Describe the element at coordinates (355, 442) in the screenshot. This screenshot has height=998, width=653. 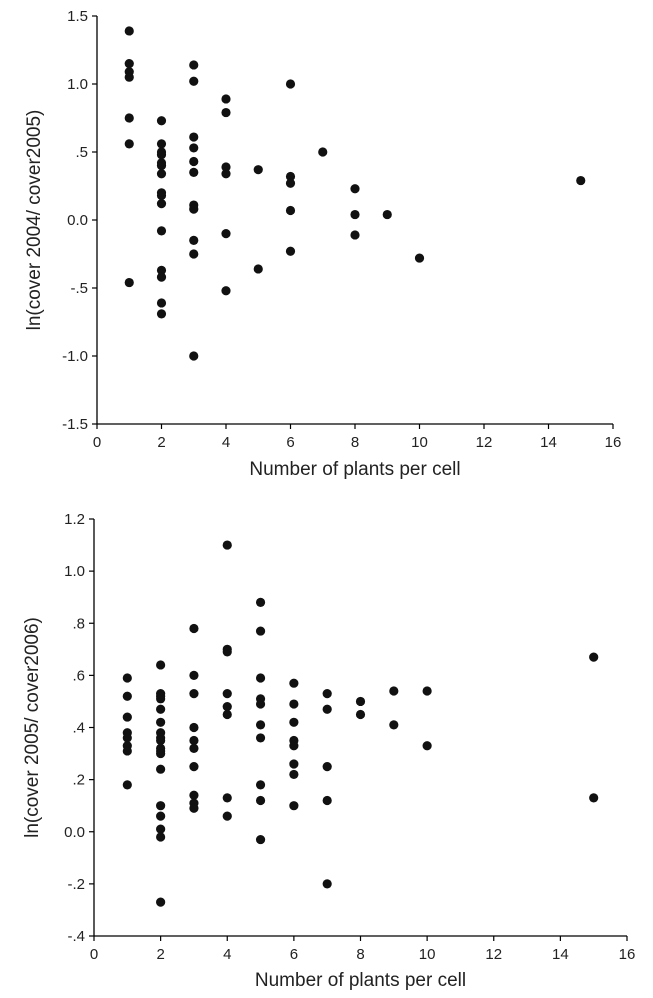
I see `x-tick-label: 8` at that location.